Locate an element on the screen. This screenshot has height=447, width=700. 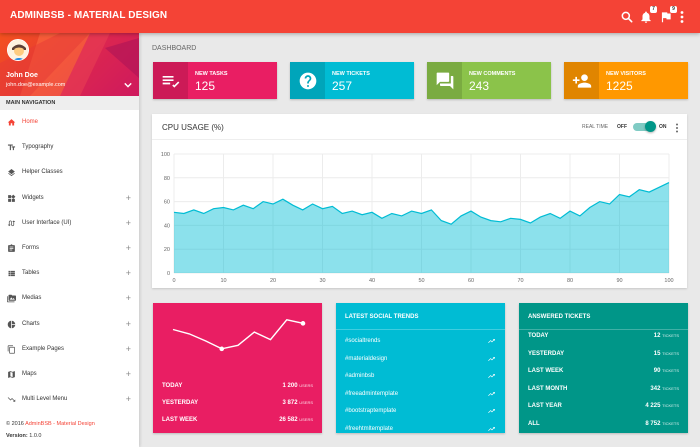
ticket-row: ALL 8 752 TICKETS is located at coordinates (603, 424).